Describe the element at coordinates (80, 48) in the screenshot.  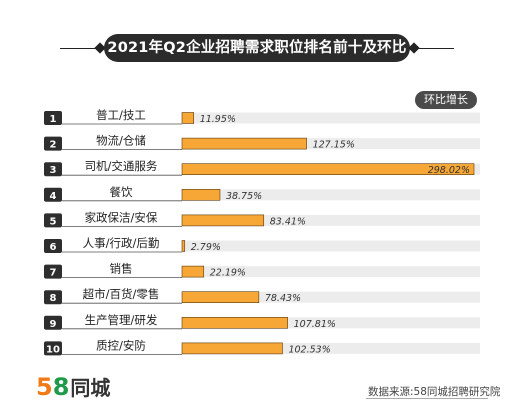
I see `title-rule-left` at that location.